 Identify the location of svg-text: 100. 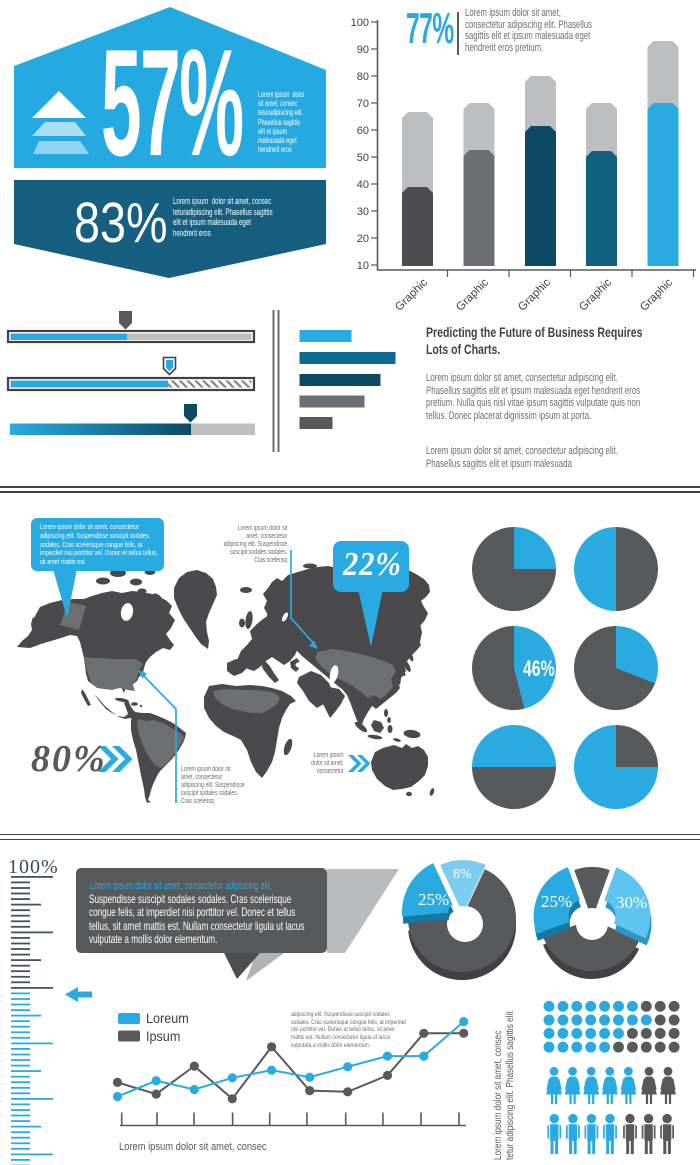
(360, 23).